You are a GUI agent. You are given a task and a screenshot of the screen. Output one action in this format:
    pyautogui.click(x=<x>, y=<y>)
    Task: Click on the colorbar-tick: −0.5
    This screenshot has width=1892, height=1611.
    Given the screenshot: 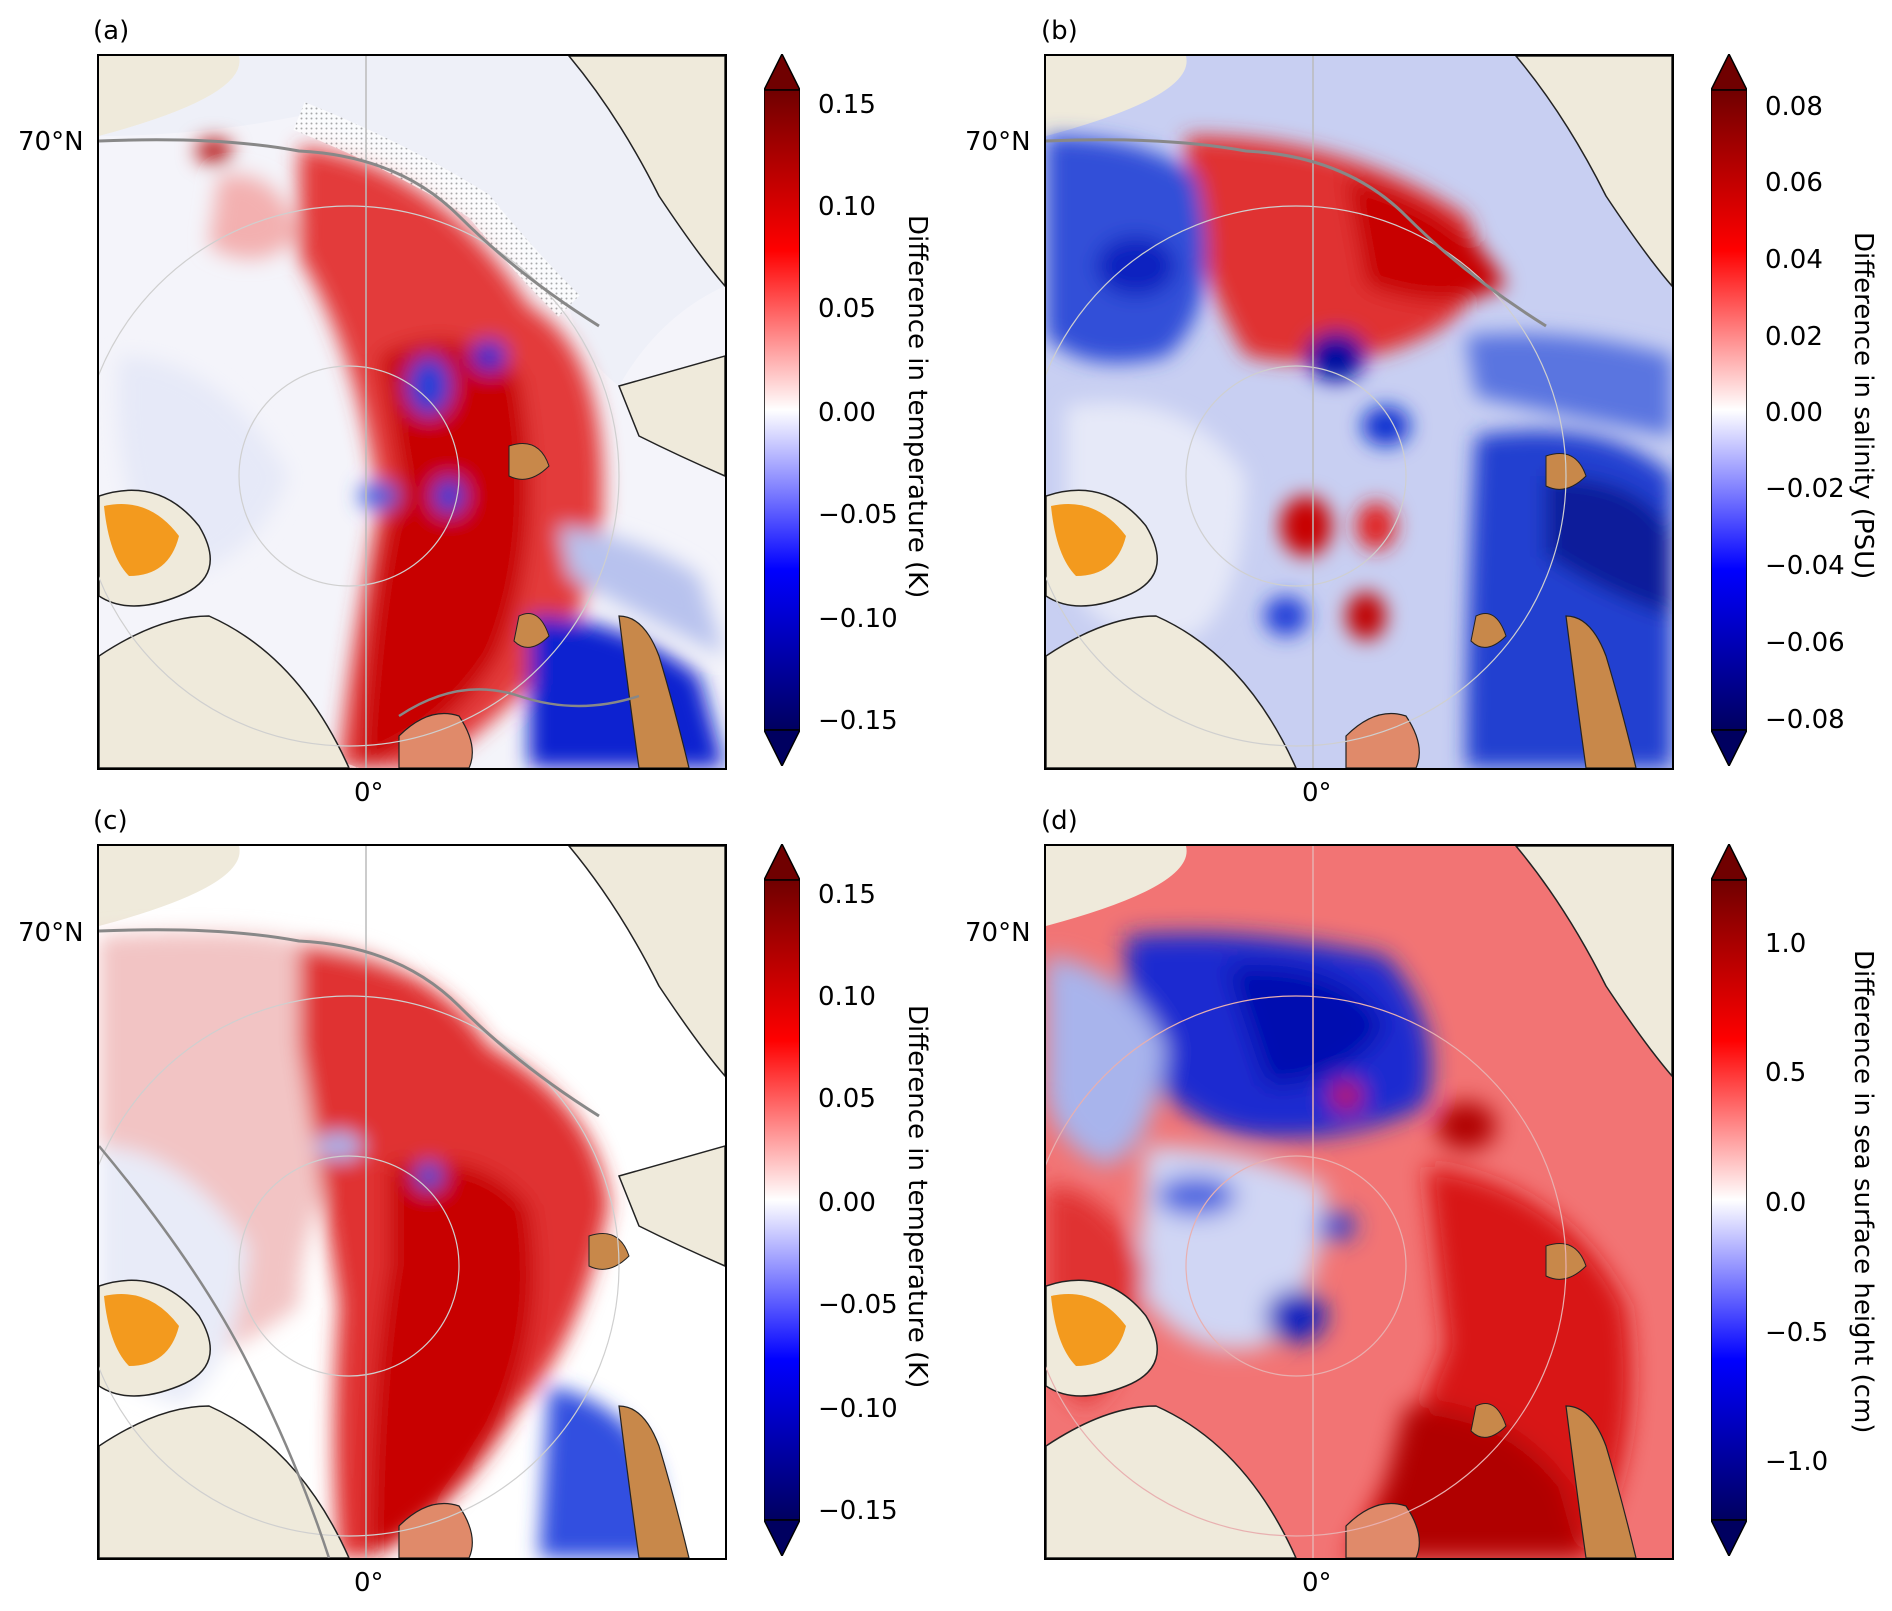 What is the action you would take?
    pyautogui.click(x=1797, y=1333)
    